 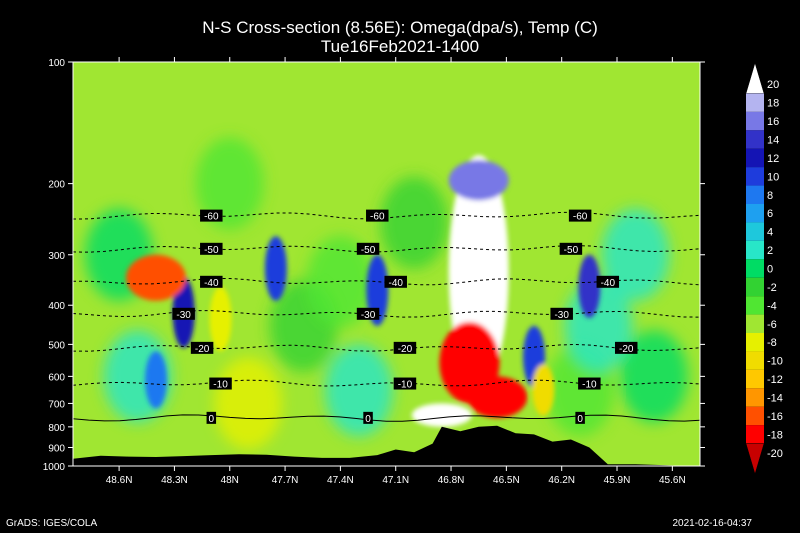 What do you see at coordinates (672, 480) in the screenshot?
I see `x-tick-label: 45.6N` at bounding box center [672, 480].